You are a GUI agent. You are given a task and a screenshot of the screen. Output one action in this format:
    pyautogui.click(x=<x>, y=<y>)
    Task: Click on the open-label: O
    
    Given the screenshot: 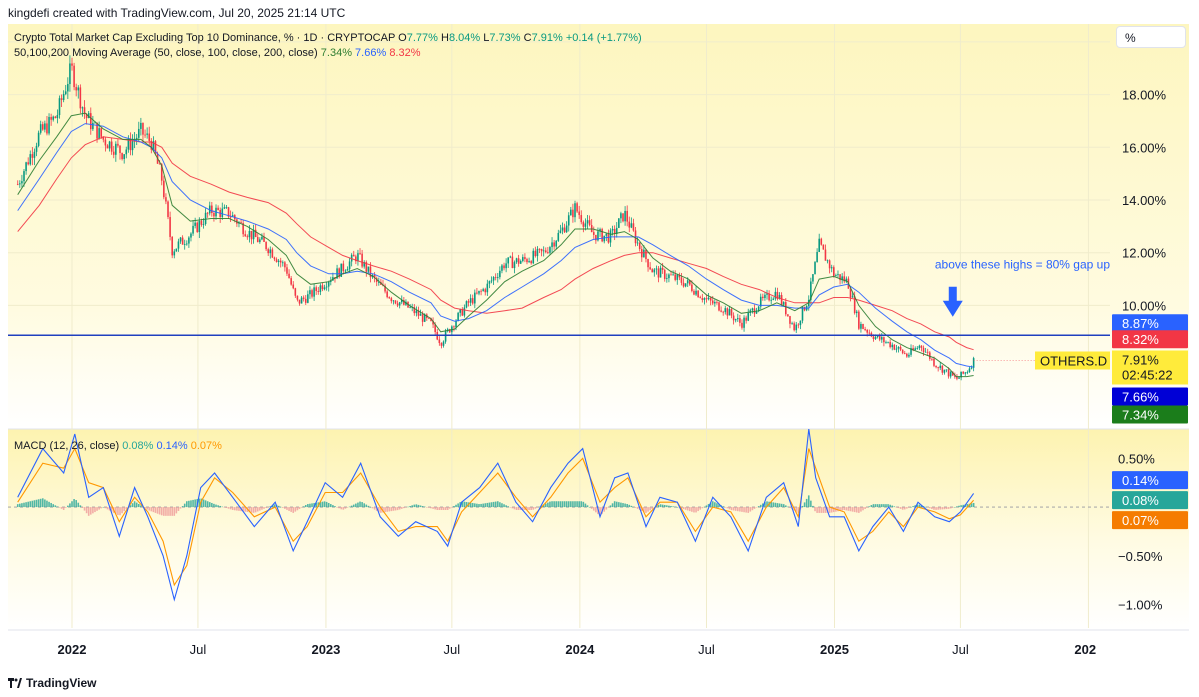 What is the action you would take?
    pyautogui.click(x=402, y=38)
    